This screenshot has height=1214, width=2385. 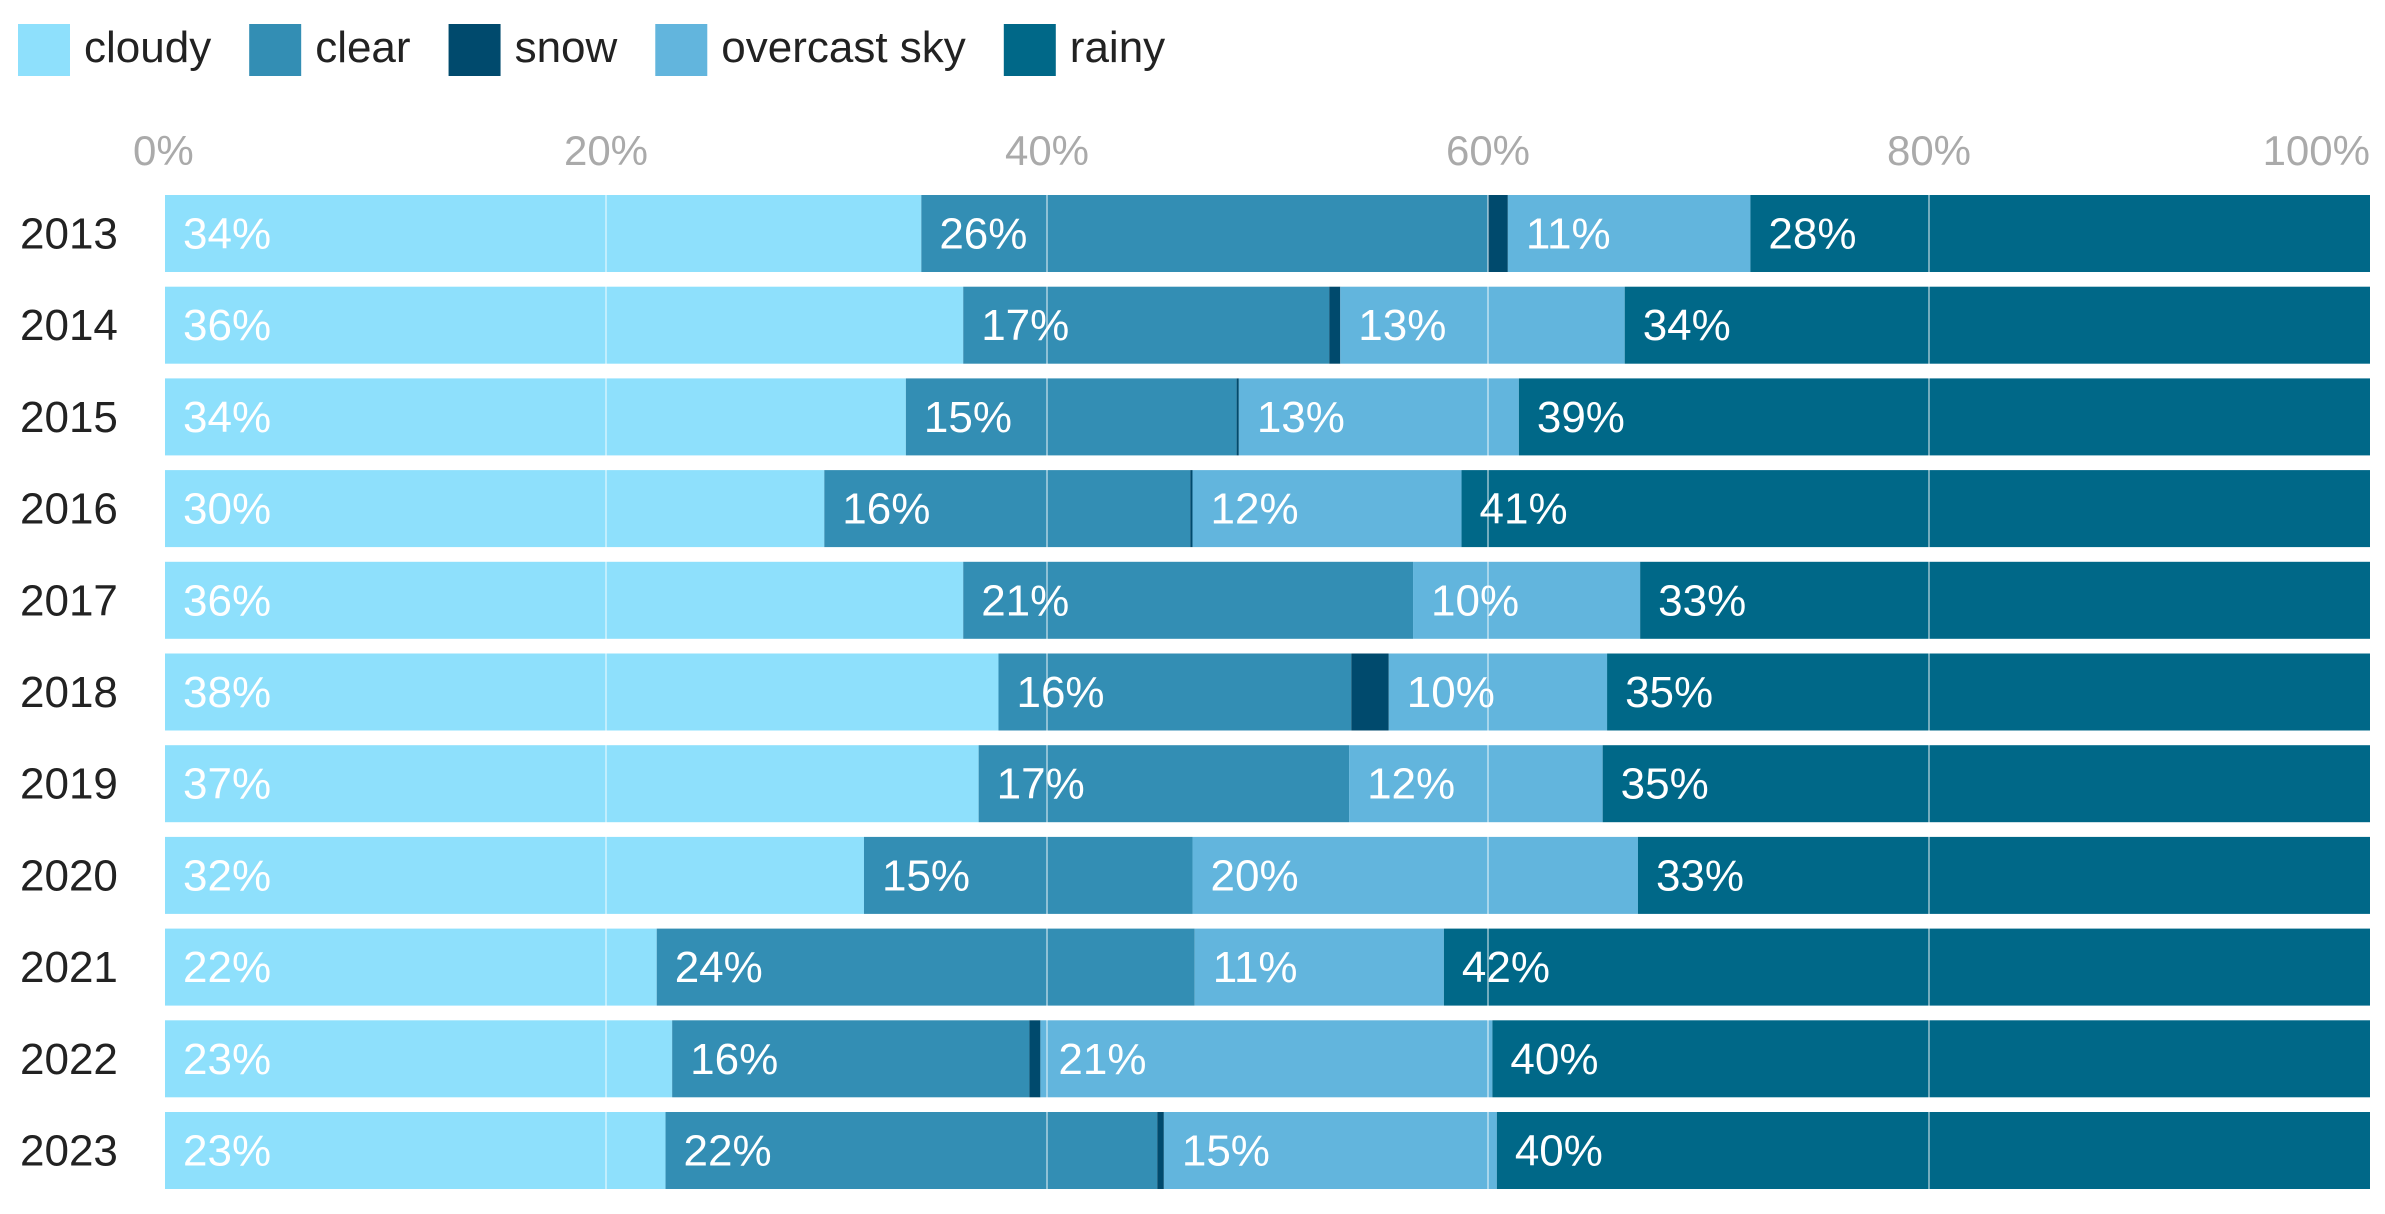 What do you see at coordinates (1488, 150) in the screenshot?
I see `x-tick-label: 60%` at bounding box center [1488, 150].